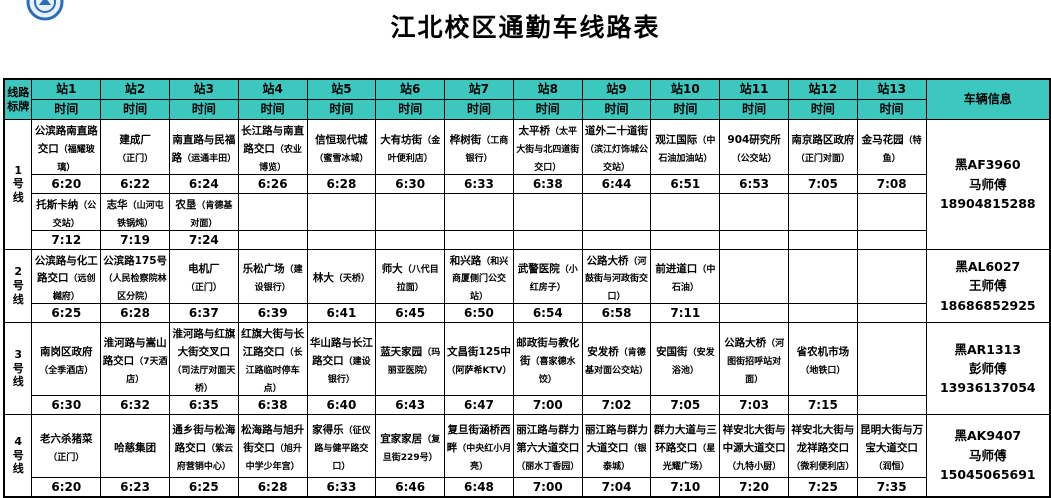  What do you see at coordinates (135, 276) in the screenshot?
I see `stop-cell: 公滨路175号 （人民检察院林区分院）` at bounding box center [135, 276].